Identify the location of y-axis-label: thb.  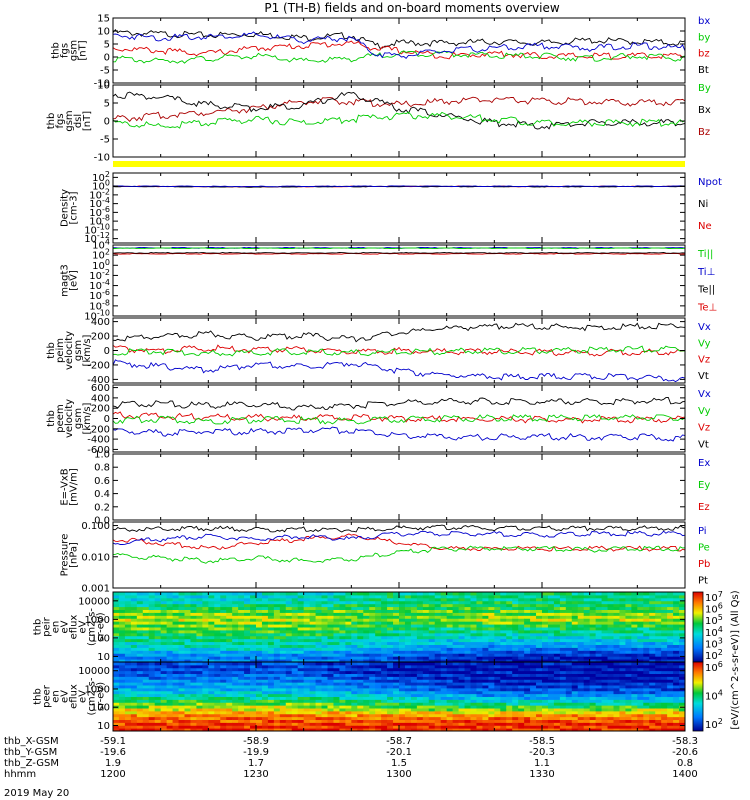
(56, 50).